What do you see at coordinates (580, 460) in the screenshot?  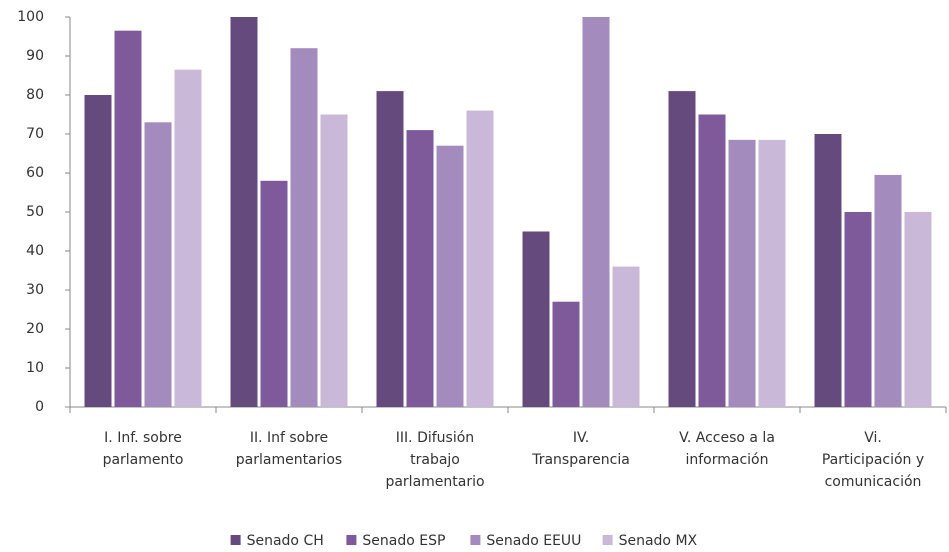 I see `x-tick-label-line: Transparencia` at bounding box center [580, 460].